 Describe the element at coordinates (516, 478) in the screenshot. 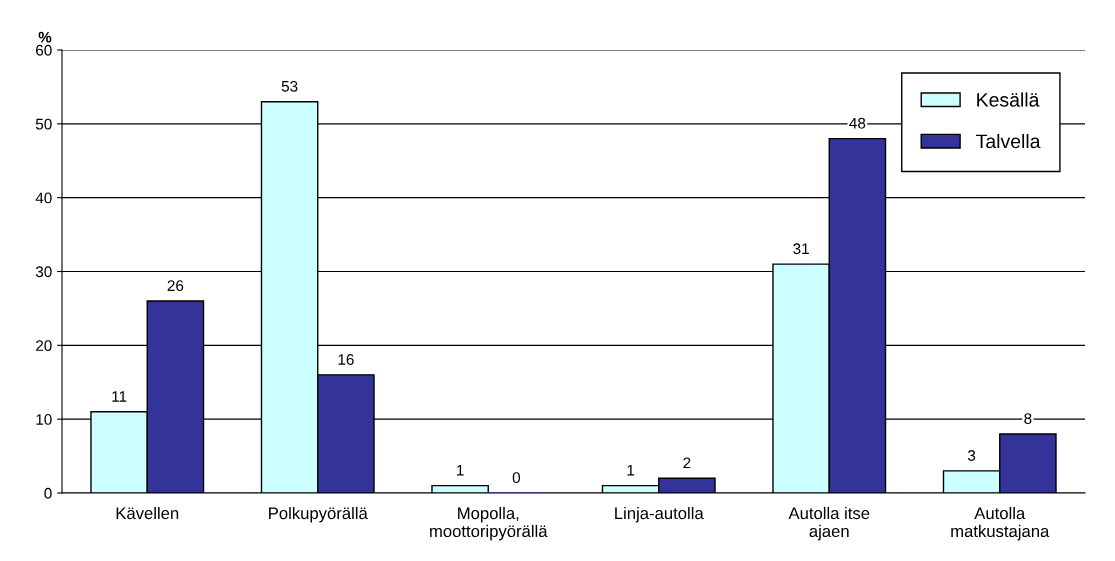

I see `data-label: 0` at that location.